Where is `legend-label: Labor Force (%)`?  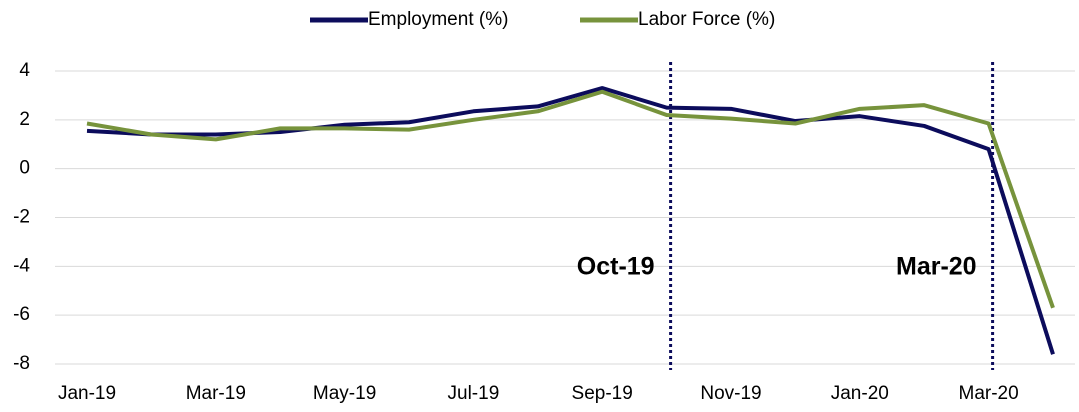 legend-label: Labor Force (%) is located at coordinates (706, 19).